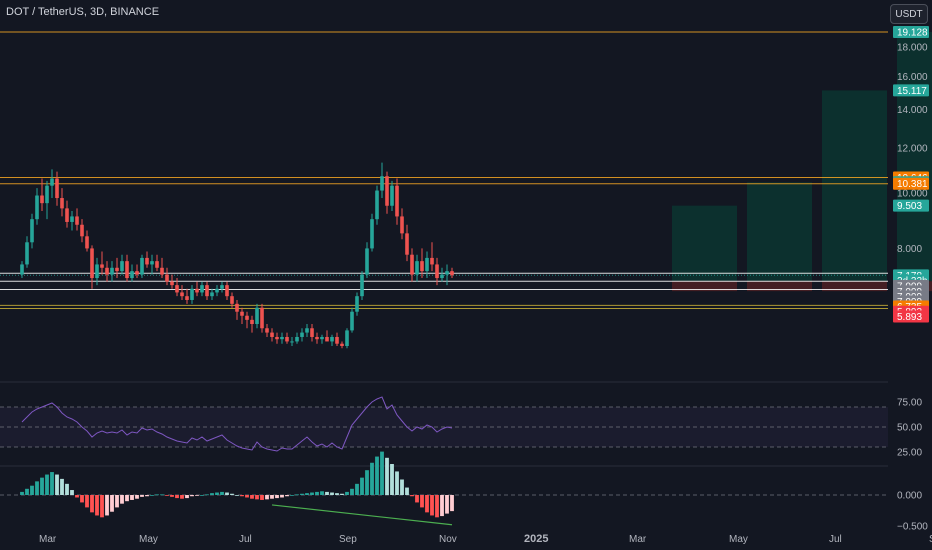 The height and width of the screenshot is (550, 932). I want to click on price-label-text: 10.381, so click(912, 184).